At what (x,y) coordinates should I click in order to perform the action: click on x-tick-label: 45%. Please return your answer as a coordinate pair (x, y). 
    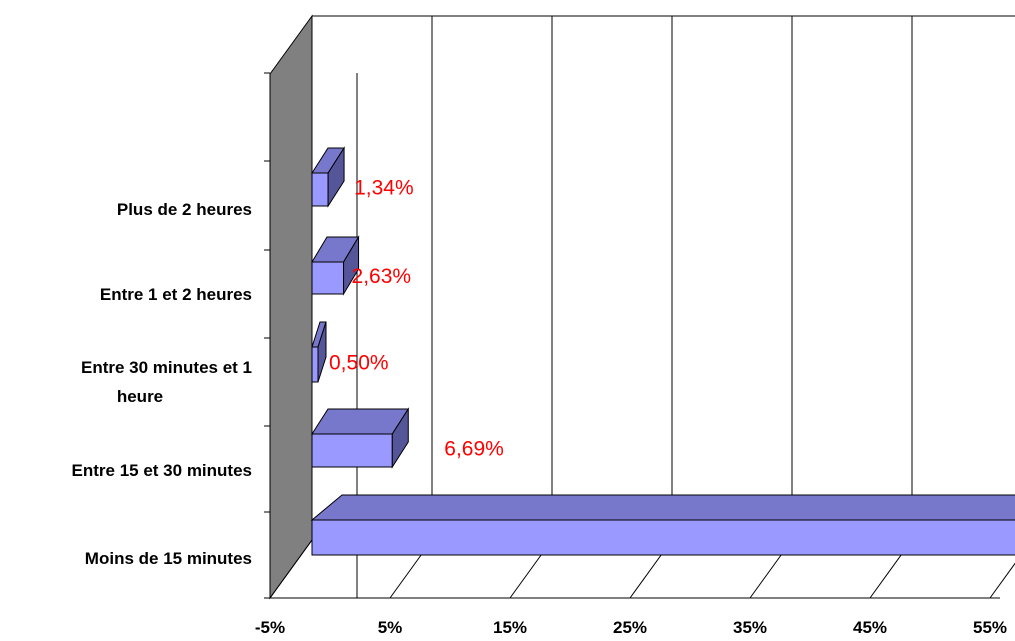
    Looking at the image, I should click on (870, 627).